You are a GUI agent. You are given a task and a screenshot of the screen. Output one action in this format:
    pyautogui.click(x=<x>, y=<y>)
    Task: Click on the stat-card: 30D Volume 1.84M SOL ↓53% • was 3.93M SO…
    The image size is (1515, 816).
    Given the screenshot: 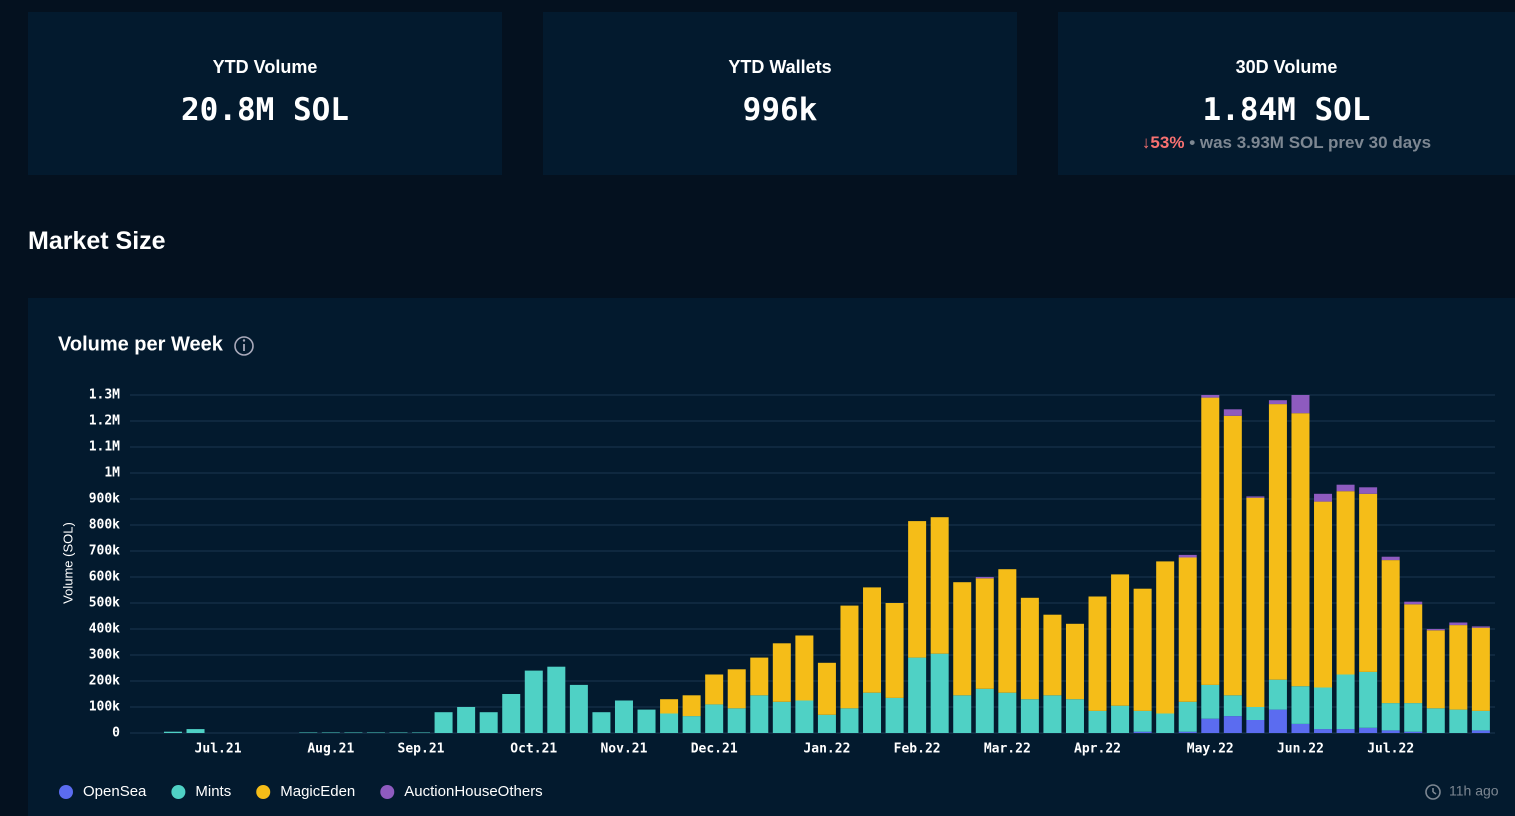 What is the action you would take?
    pyautogui.click(x=1286, y=93)
    